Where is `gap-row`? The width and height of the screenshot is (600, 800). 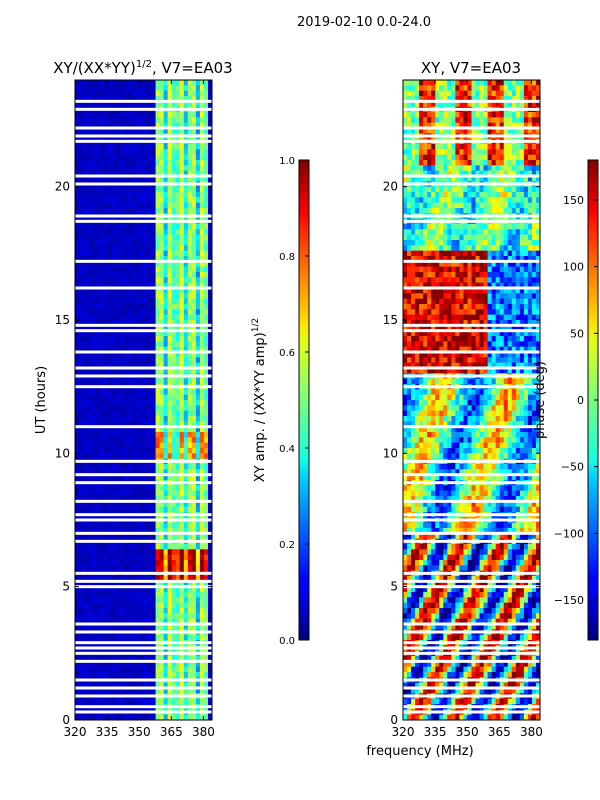
gap-row is located at coordinates (143, 325).